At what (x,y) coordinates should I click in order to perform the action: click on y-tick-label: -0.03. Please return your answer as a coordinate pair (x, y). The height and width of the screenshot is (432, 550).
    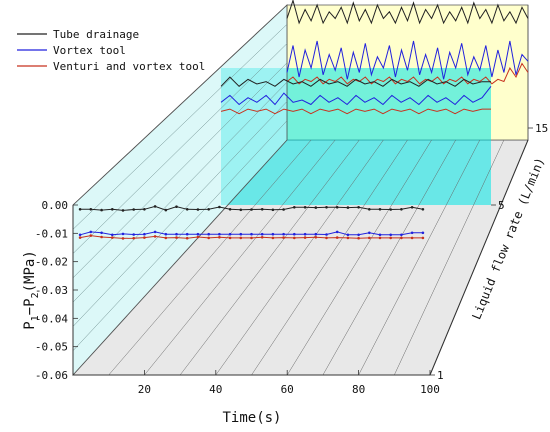
    Looking at the image, I should click on (51, 290).